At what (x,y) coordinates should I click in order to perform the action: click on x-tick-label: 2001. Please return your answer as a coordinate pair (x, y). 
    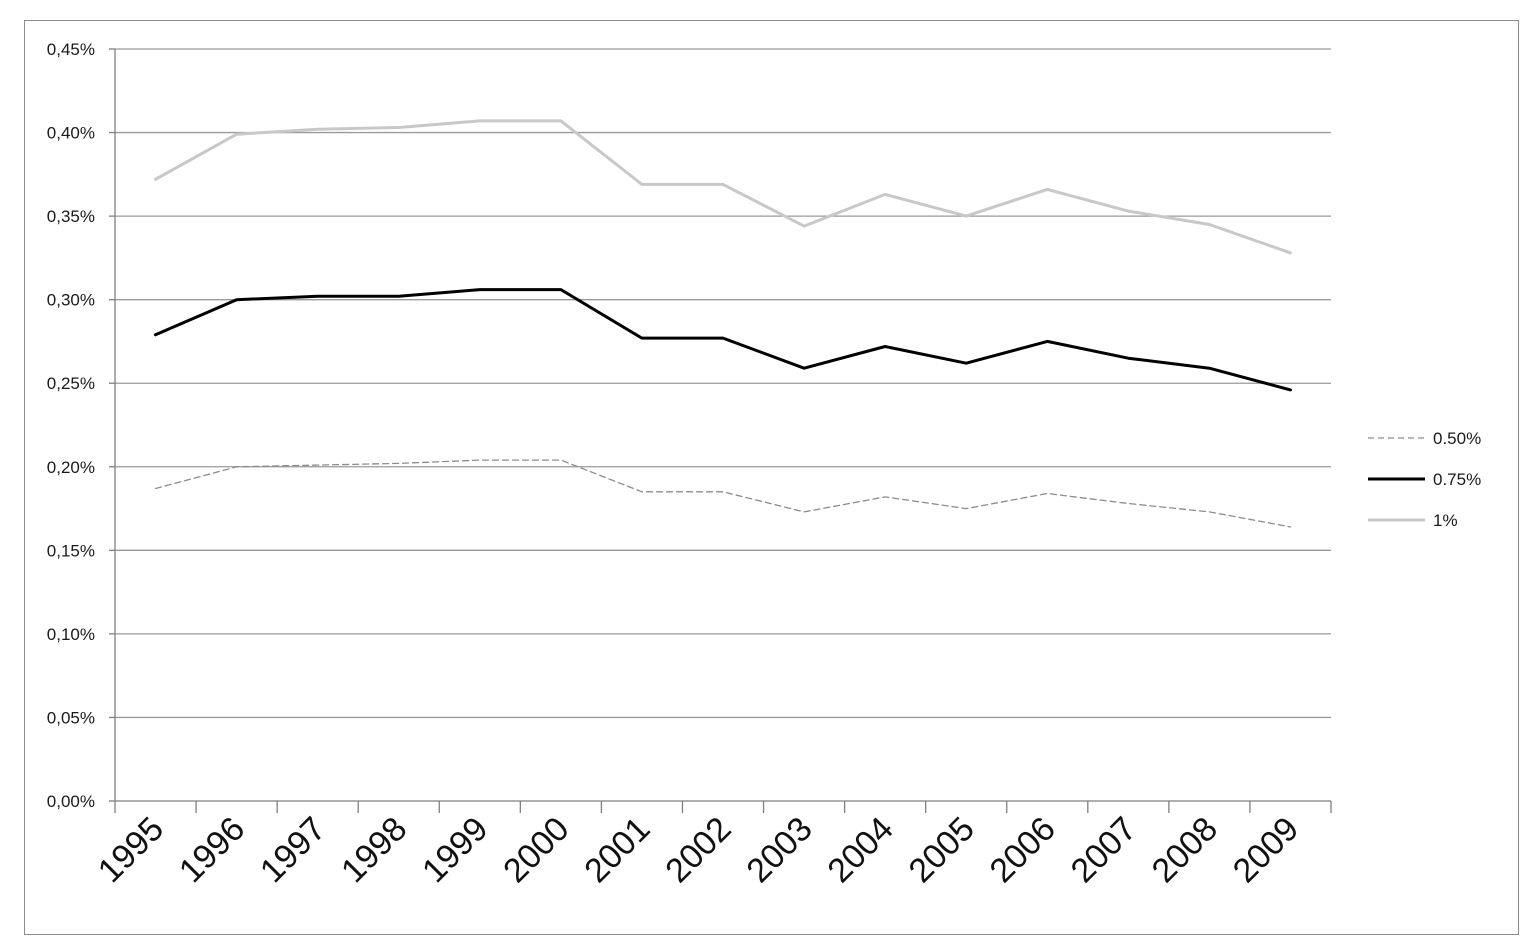
    Looking at the image, I should click on (617, 850).